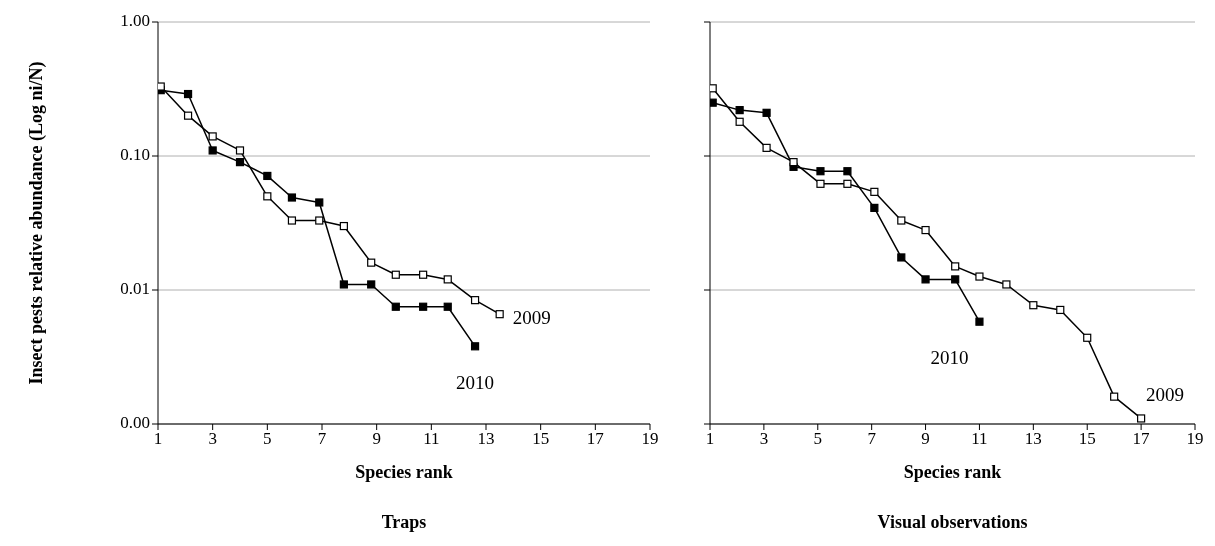 The image size is (1215, 546). I want to click on y-axis-title: Insect pests relative abundance (Log ni/N), so click(36, 223).